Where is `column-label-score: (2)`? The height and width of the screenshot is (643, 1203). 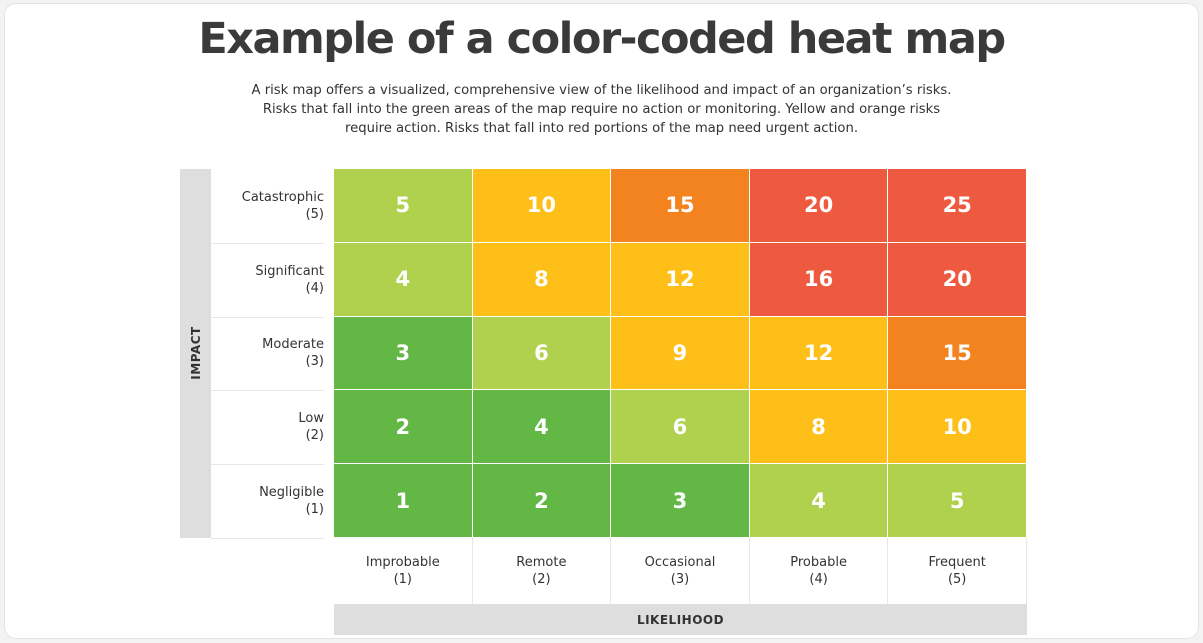
column-label-score: (2) is located at coordinates (541, 579).